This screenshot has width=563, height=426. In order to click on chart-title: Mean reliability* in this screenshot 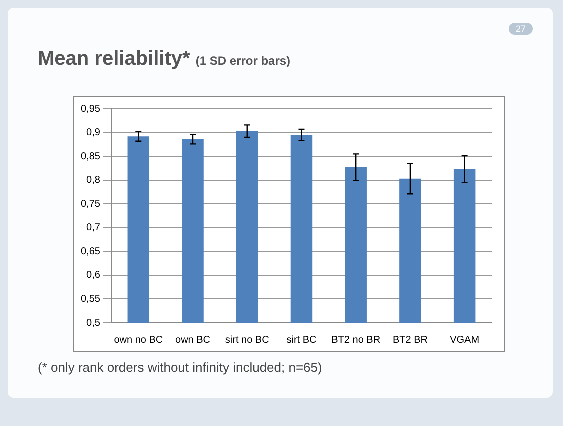, I will do `click(114, 59)`.